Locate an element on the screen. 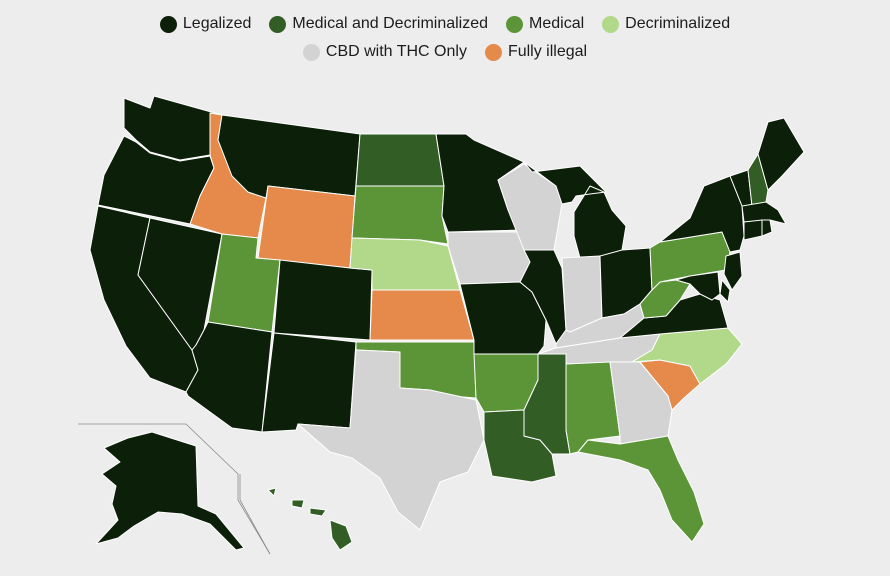 The image size is (890, 576). state-maine is located at coordinates (781, 154).